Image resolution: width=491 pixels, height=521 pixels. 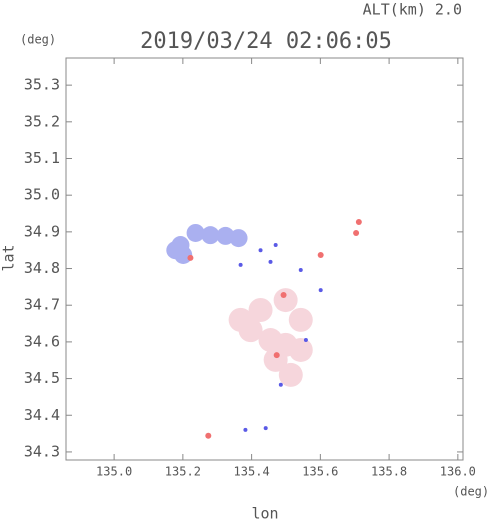 What do you see at coordinates (42, 195) in the screenshot?
I see `y-tick-label: 35.0` at bounding box center [42, 195].